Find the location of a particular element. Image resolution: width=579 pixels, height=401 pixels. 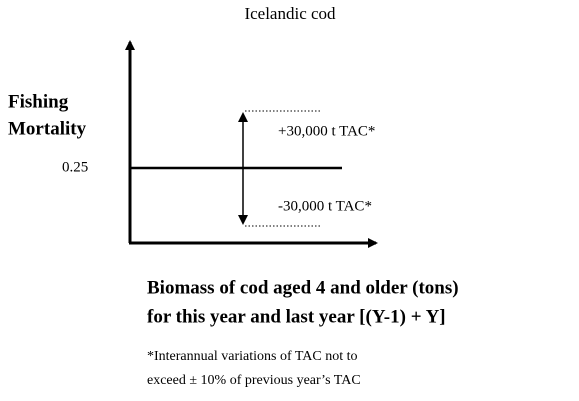

x-axis-label: Biomass of cod aged 4 and older (tons) is located at coordinates (303, 287).